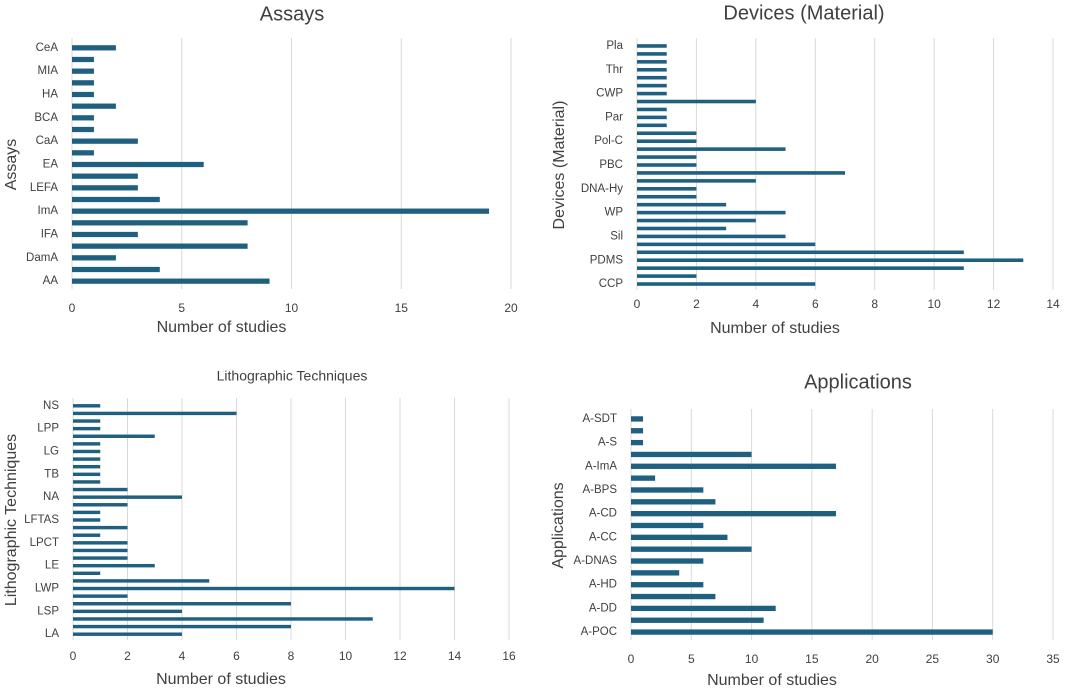 This screenshot has height=690, width=1065. Describe the element at coordinates (611, 284) in the screenshot. I see `y-tick-label: CCP` at that location.